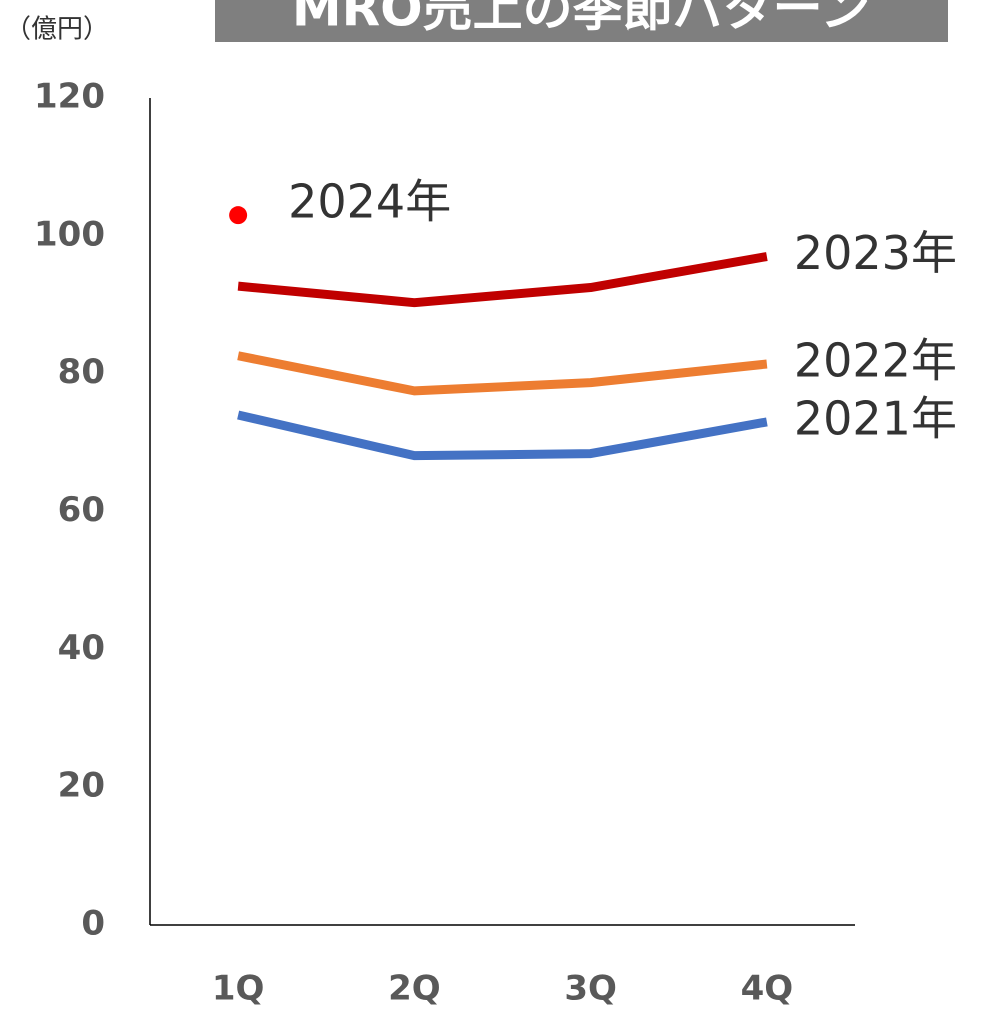 The image size is (987, 1011). I want to click on title-box, so click(581, 21).